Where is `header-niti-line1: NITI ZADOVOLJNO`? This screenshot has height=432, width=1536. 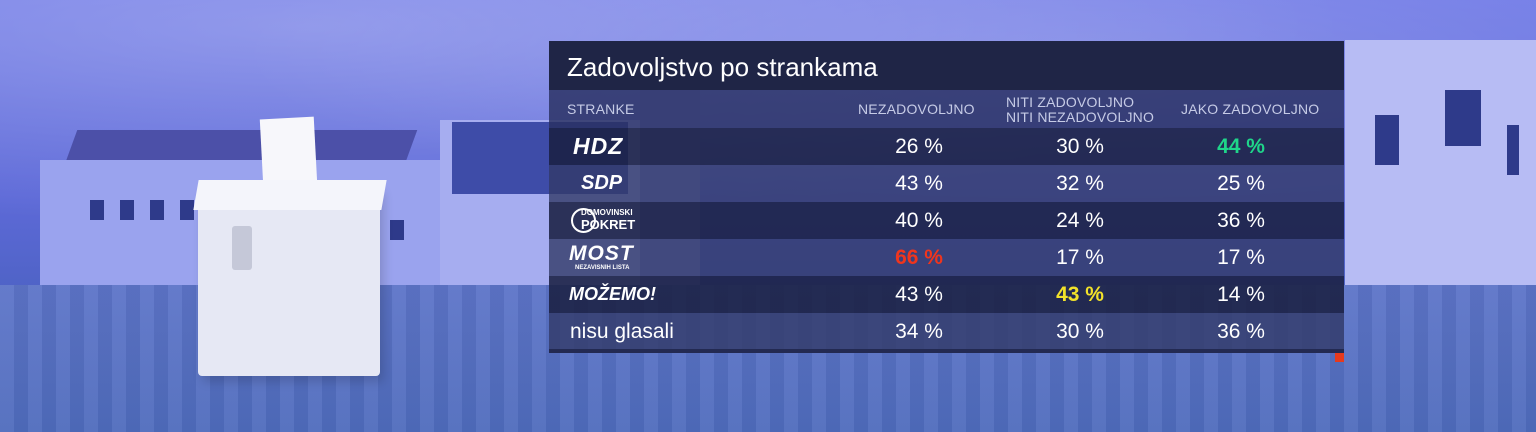 header-niti-line1: NITI ZADOVOLJNO is located at coordinates (1070, 102).